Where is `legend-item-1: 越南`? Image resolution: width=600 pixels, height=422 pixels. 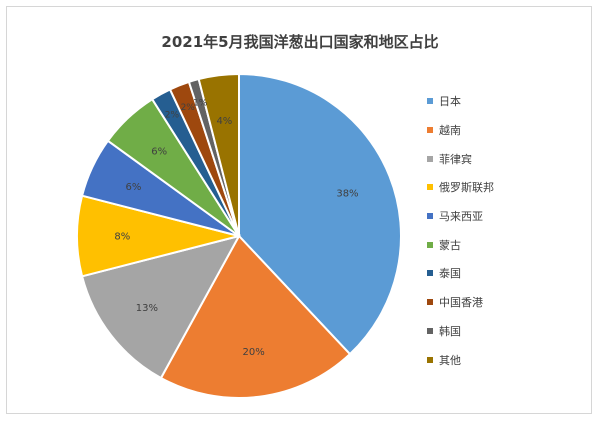
legend-item-1: 越南 is located at coordinates (460, 130).